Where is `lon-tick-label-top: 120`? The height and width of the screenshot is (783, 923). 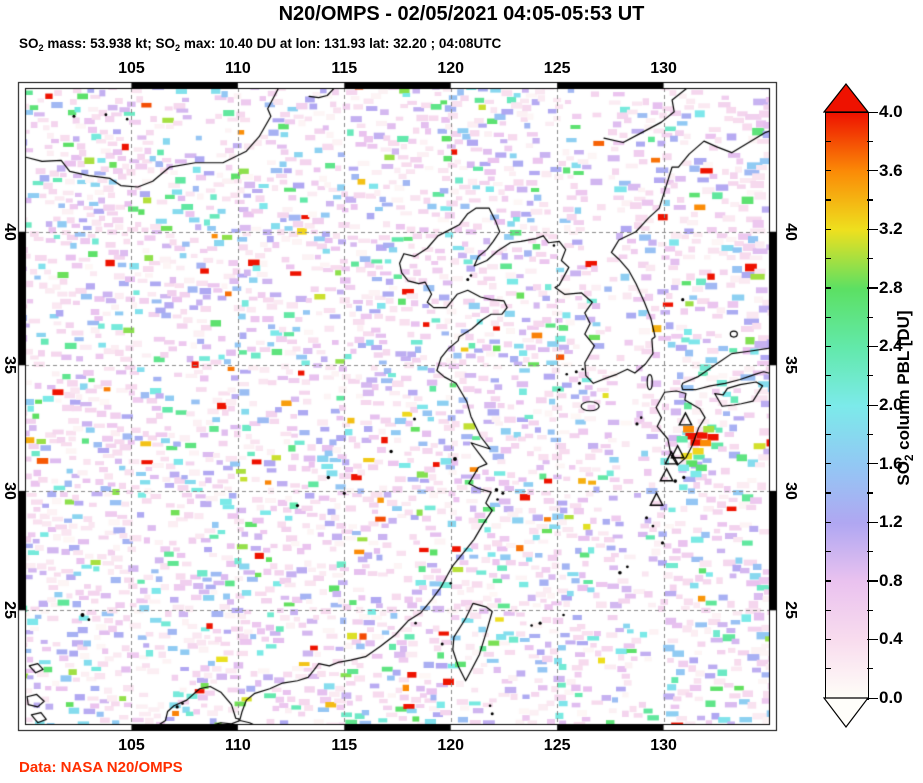 lon-tick-label-top: 120 is located at coordinates (451, 68).